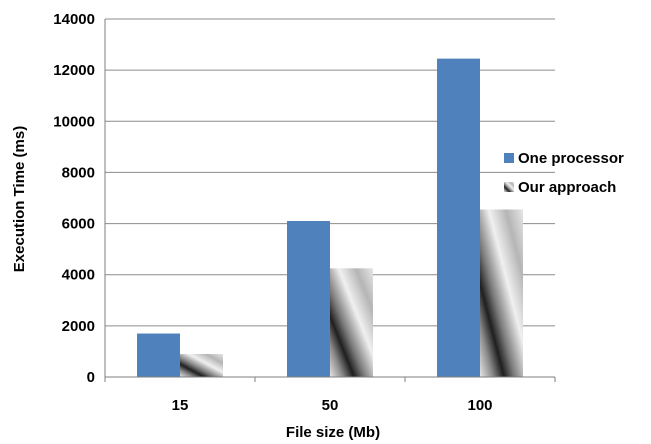 This screenshot has width=651, height=444. What do you see at coordinates (74, 198) in the screenshot?
I see `y-tick-labels: 0 2000 4000 6000 8000 10000 12000 14000` at bounding box center [74, 198].